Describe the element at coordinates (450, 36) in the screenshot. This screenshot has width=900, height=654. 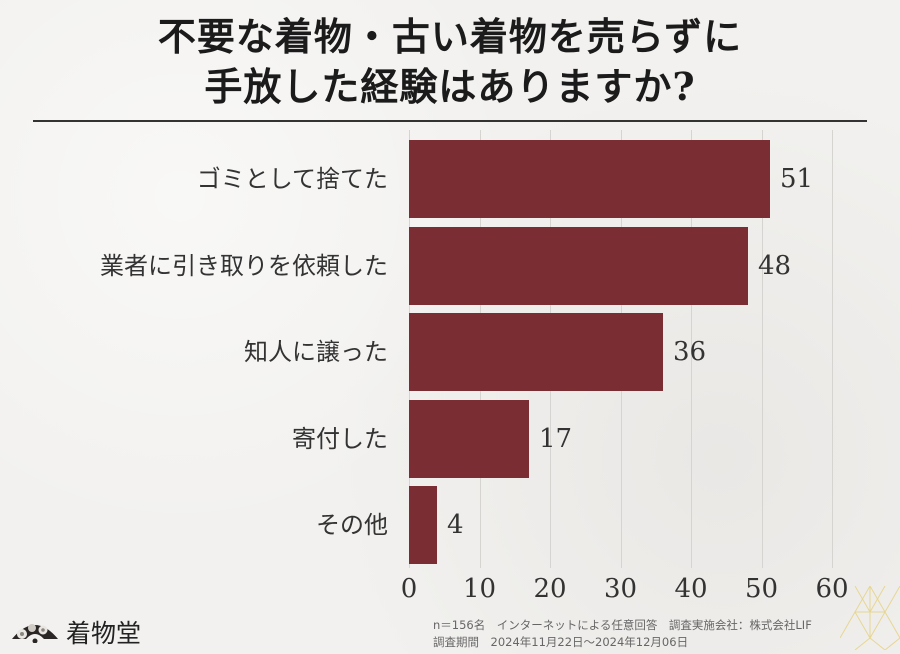
I see `title-line-1: 不要な着物・古い着物を売らずに` at that location.